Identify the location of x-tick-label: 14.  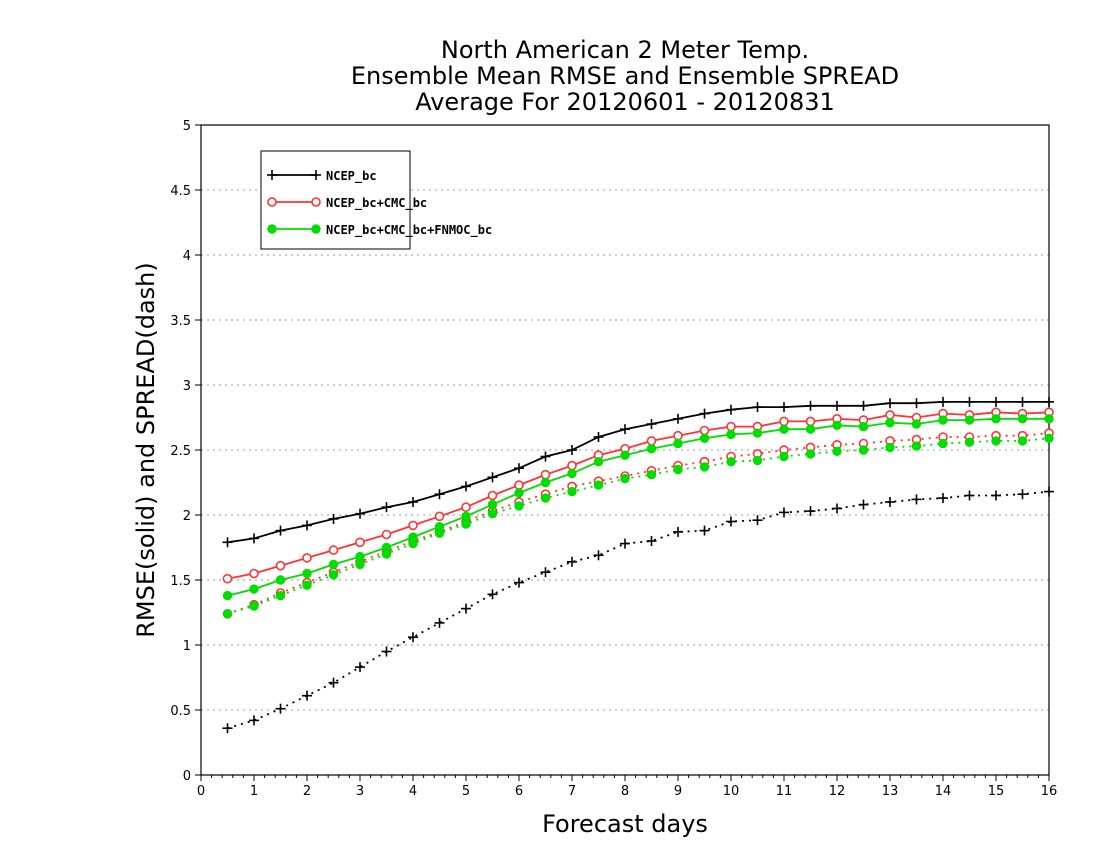
(943, 791).